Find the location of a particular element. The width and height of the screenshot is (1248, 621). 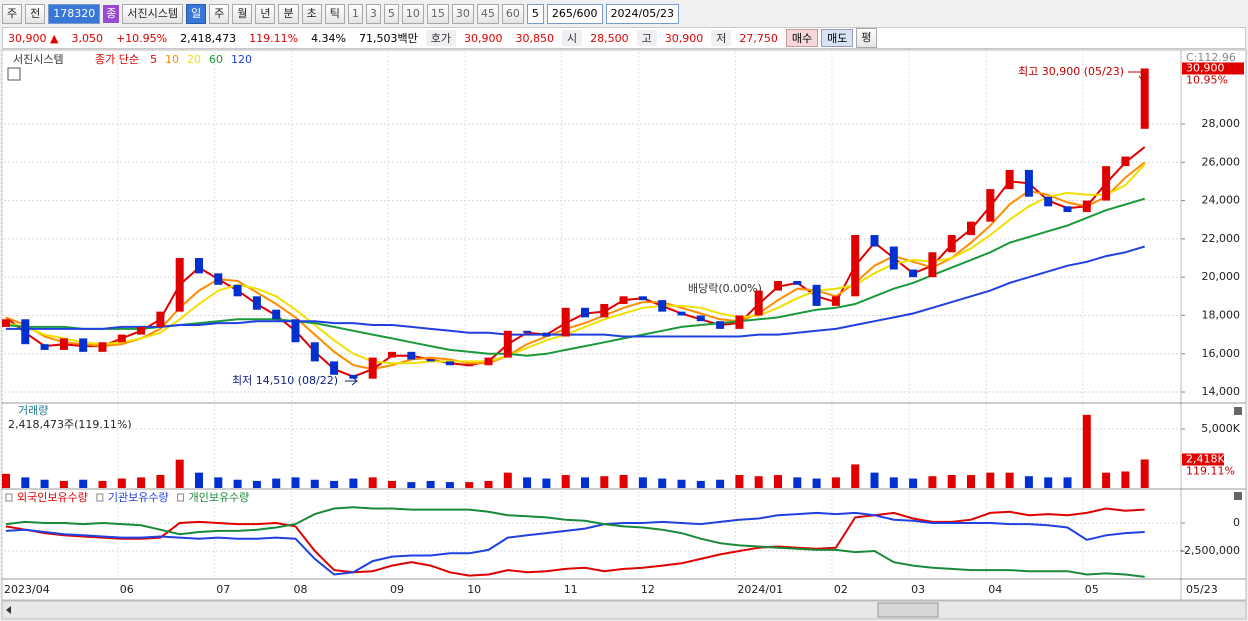

scroll-buttons is located at coordinates (908, 610).